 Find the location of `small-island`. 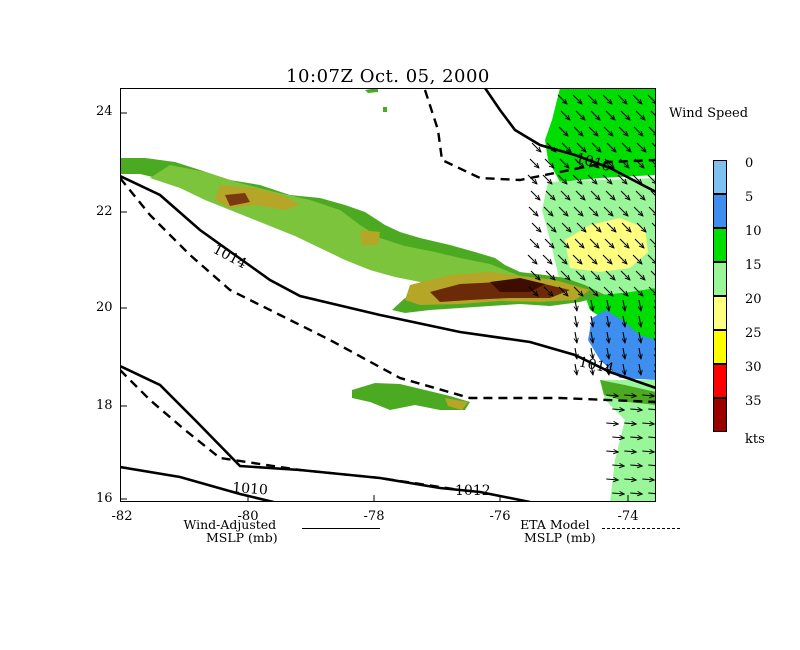

small-island is located at coordinates (371, 90).